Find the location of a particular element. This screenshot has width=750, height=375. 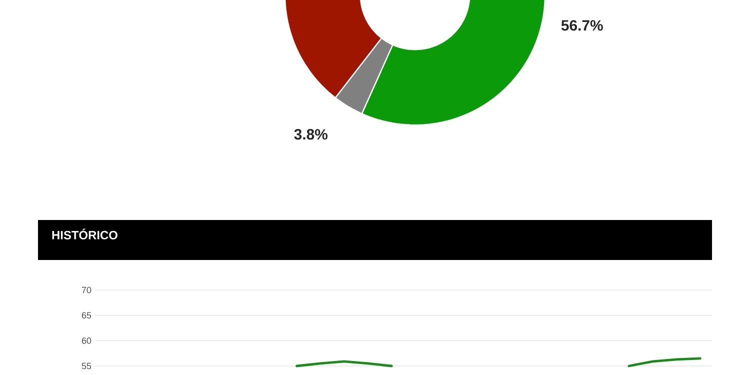

y-tick-label: 65 is located at coordinates (87, 315).